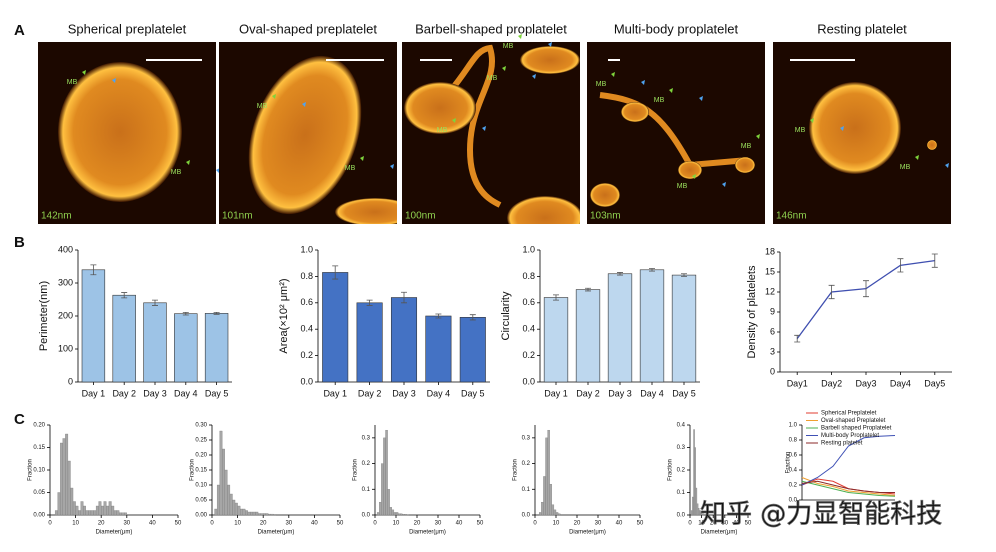  I want to click on y-tick-label: 300, so click(65, 282).